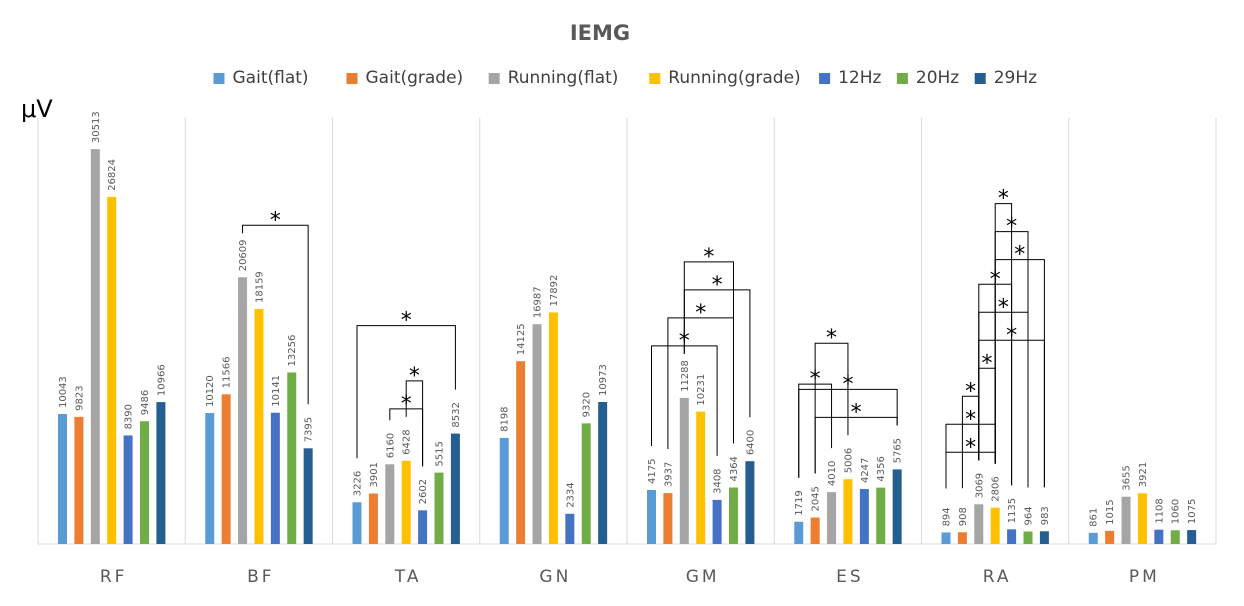 Image resolution: width=1244 pixels, height=606 pixels. What do you see at coordinates (848, 460) in the screenshot?
I see `value-label-es-running-grade: 5006` at bounding box center [848, 460].